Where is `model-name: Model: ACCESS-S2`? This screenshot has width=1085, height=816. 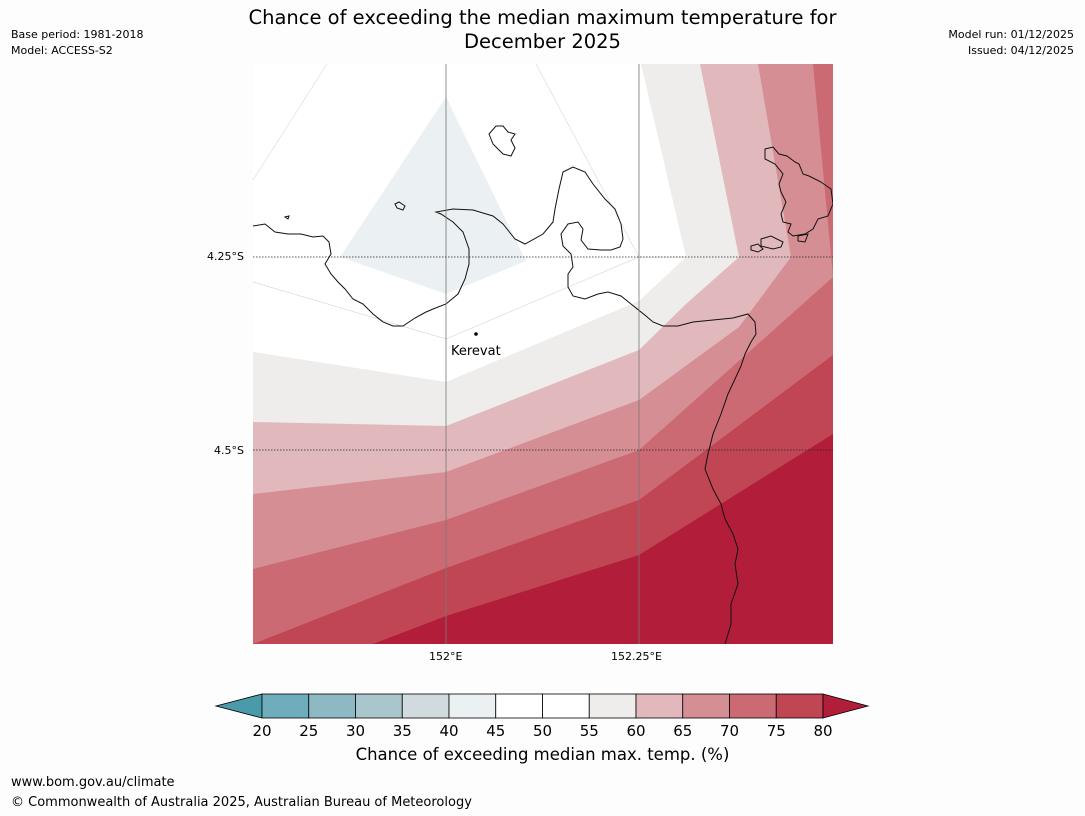
model-name: Model: ACCESS-S2 is located at coordinates (62, 50).